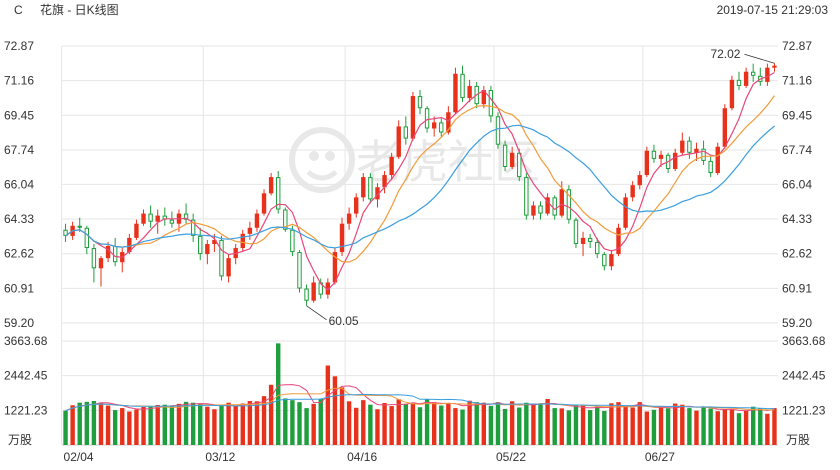  I want to click on volume-ma-lines, so click(420, 398).